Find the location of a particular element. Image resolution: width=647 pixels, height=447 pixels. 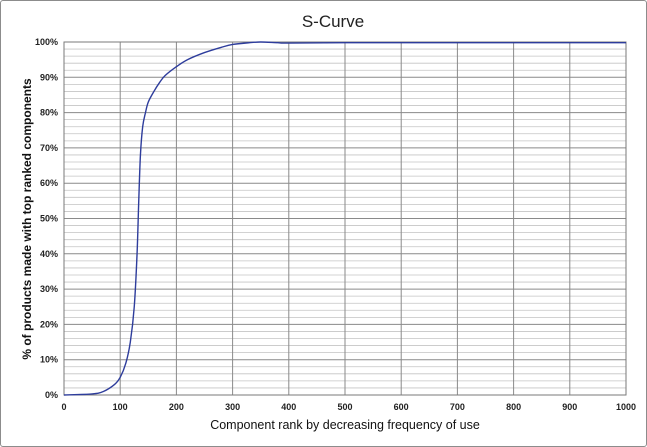

x-tick-label: 800 is located at coordinates (513, 407).